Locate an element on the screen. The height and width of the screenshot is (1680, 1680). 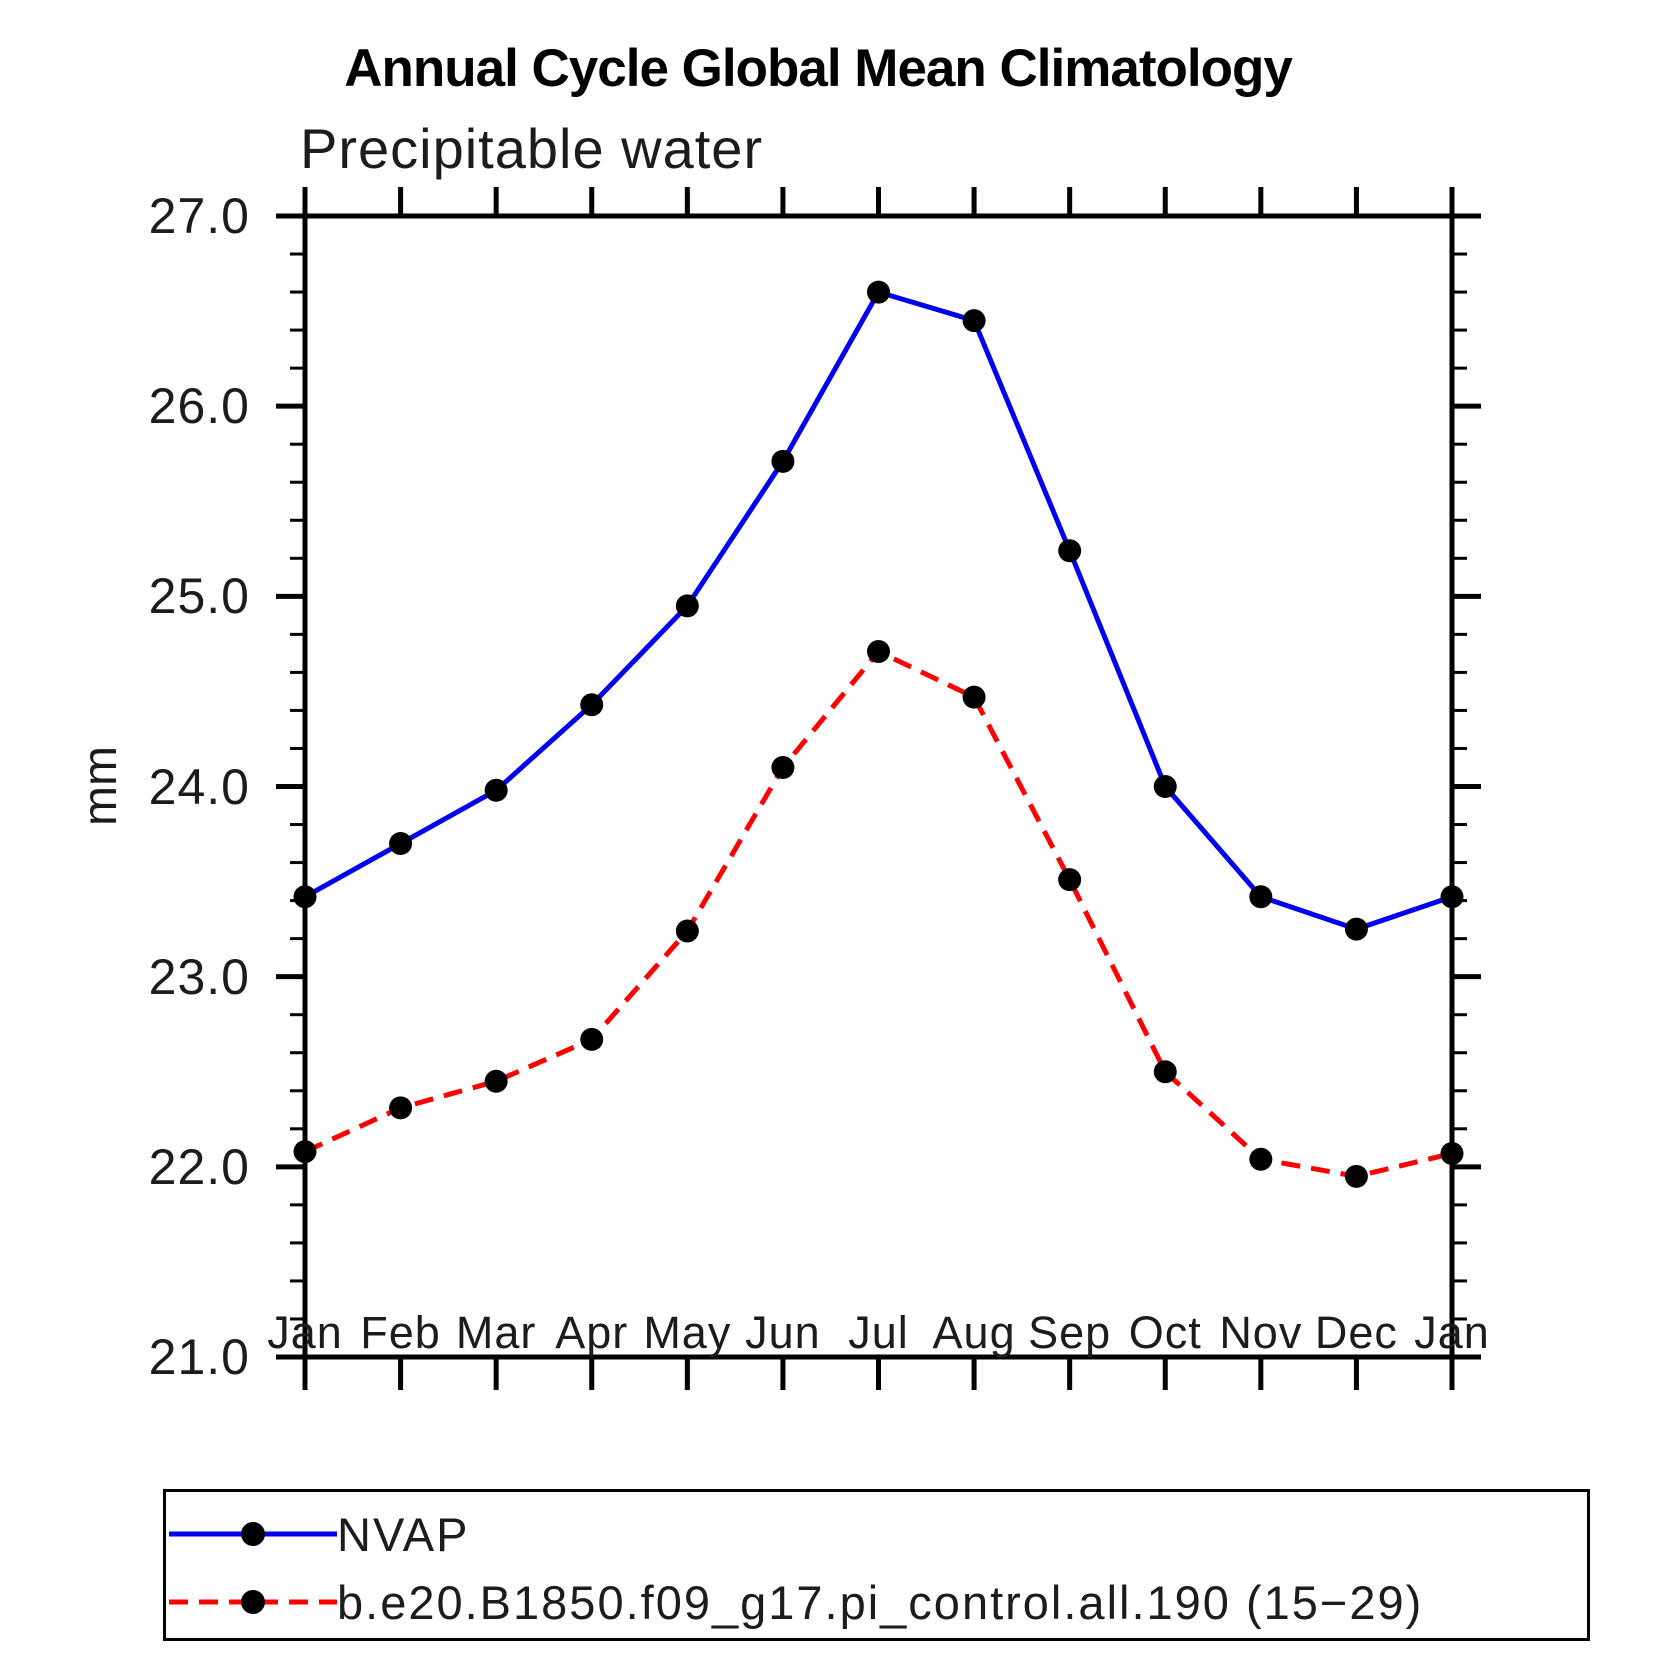
legend-item-nvap: NVAP is located at coordinates (319, 1534).